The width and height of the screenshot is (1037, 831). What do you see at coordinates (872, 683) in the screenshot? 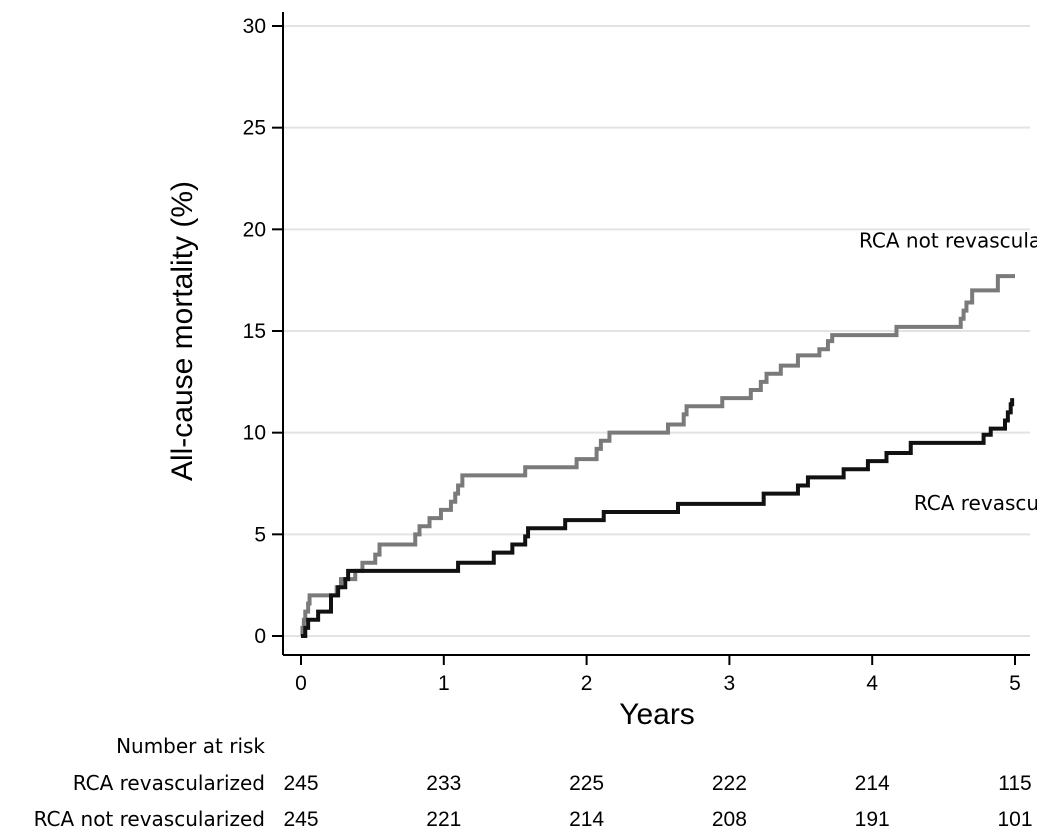
I see `x-tick-label: 4` at bounding box center [872, 683].